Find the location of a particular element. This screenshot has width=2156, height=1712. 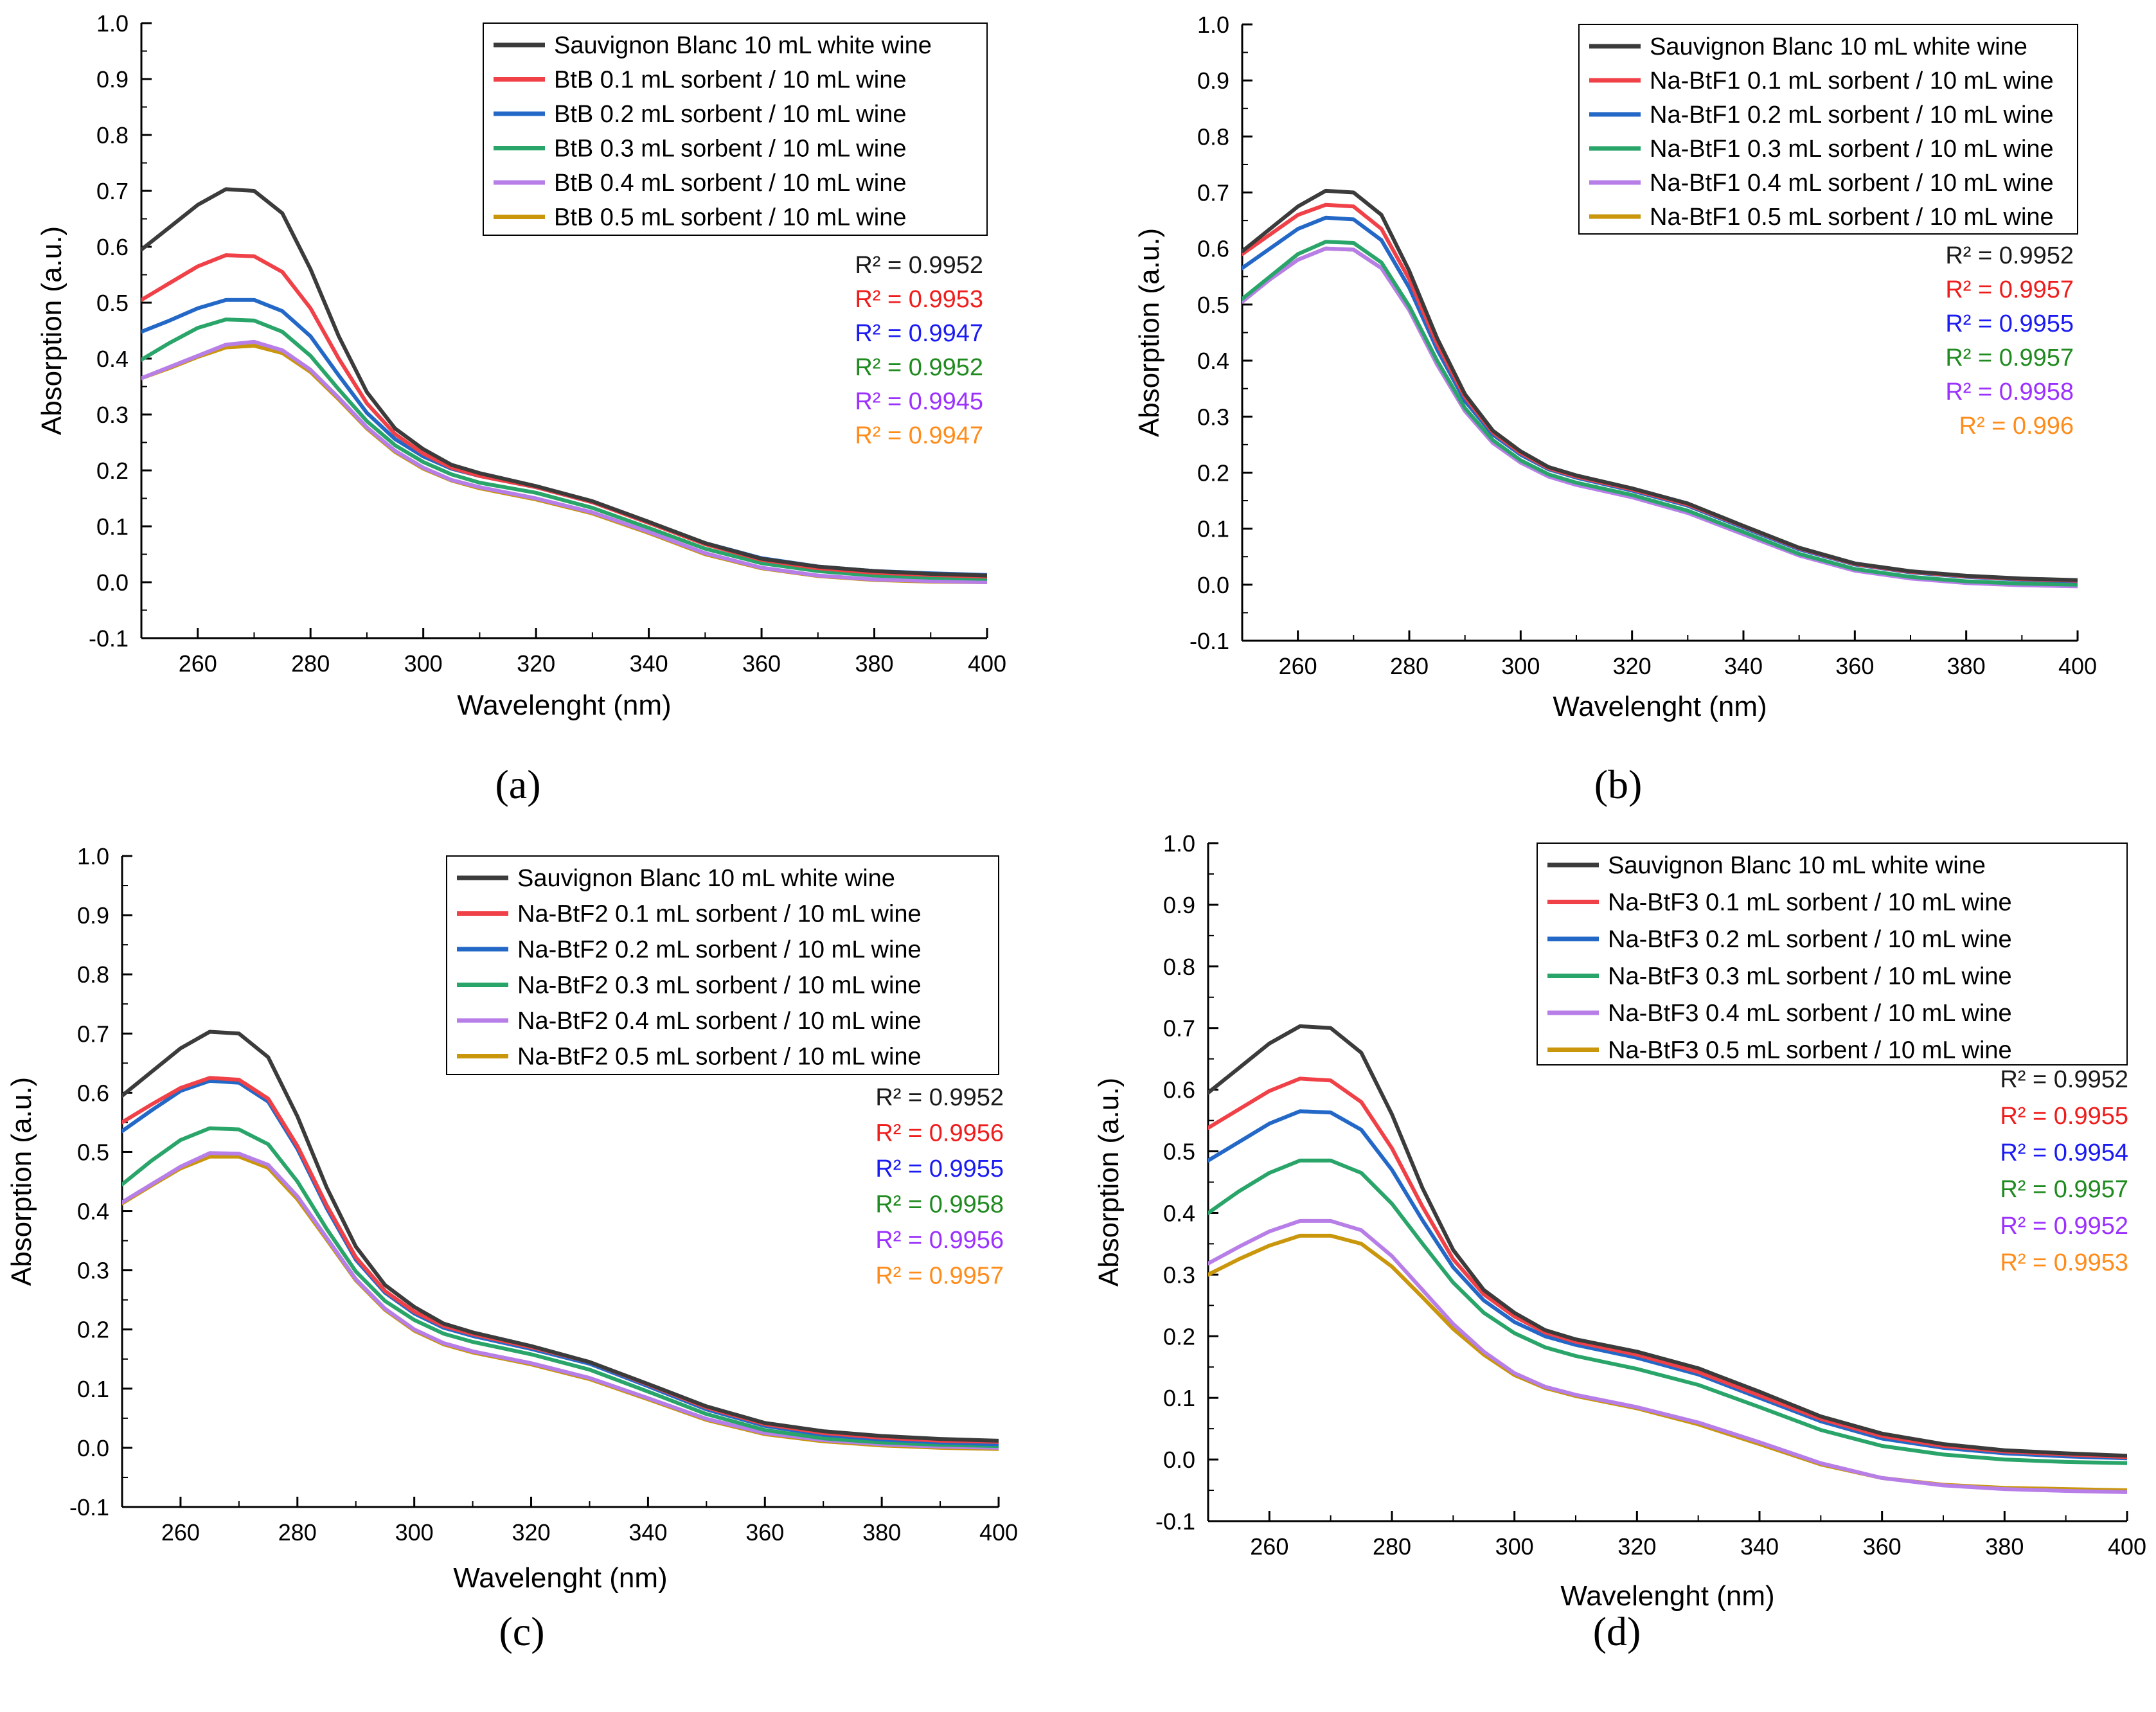

y-tick-label: 0.4 is located at coordinates (93, 1212).